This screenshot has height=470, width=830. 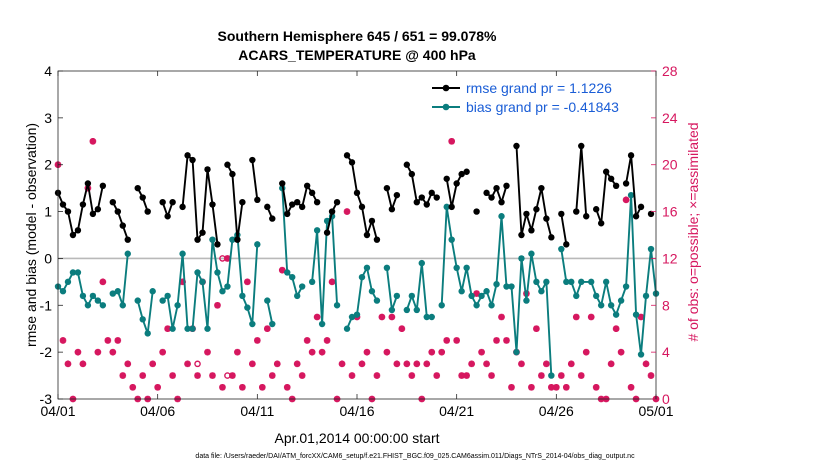 I want to click on legend-bias-marker, so click(x=446, y=107).